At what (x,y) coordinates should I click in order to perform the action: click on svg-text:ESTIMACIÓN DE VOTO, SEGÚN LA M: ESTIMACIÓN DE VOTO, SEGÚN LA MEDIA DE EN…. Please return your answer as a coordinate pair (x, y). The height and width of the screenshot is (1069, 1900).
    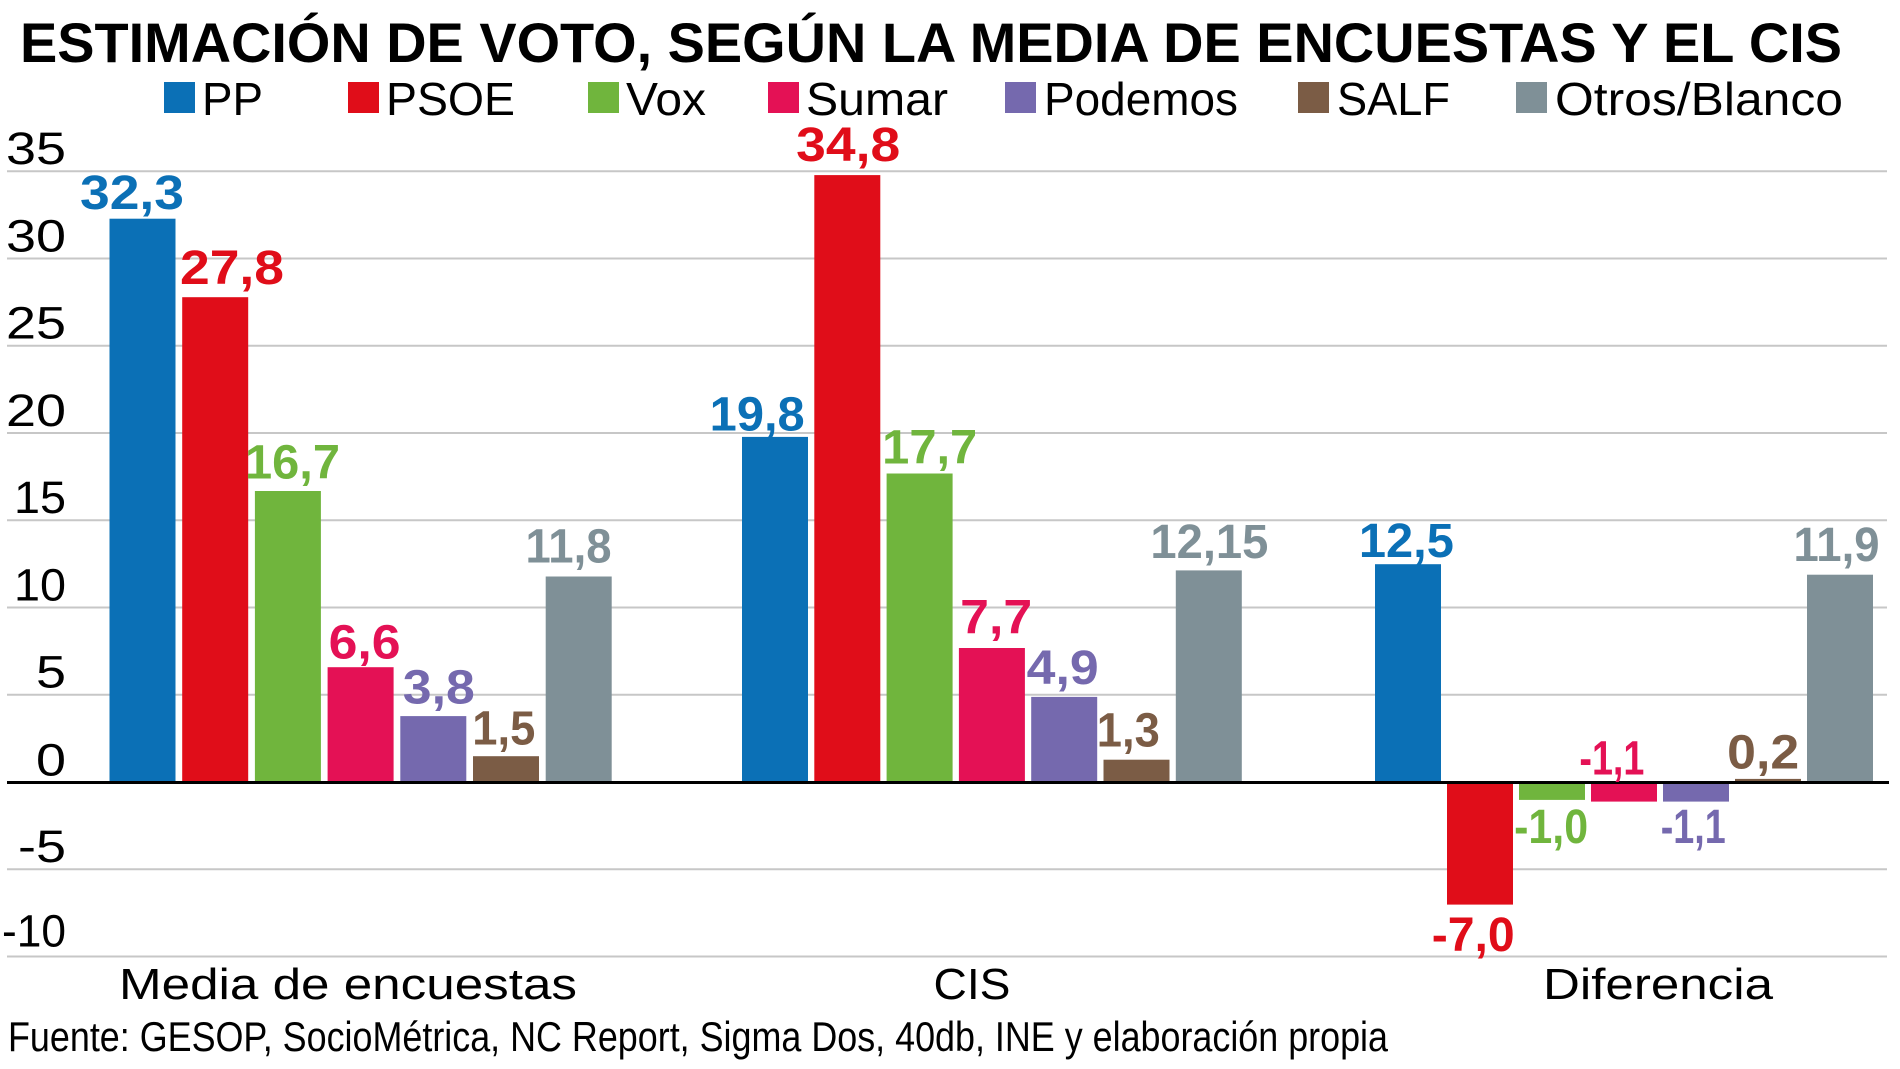
    Looking at the image, I should click on (931, 43).